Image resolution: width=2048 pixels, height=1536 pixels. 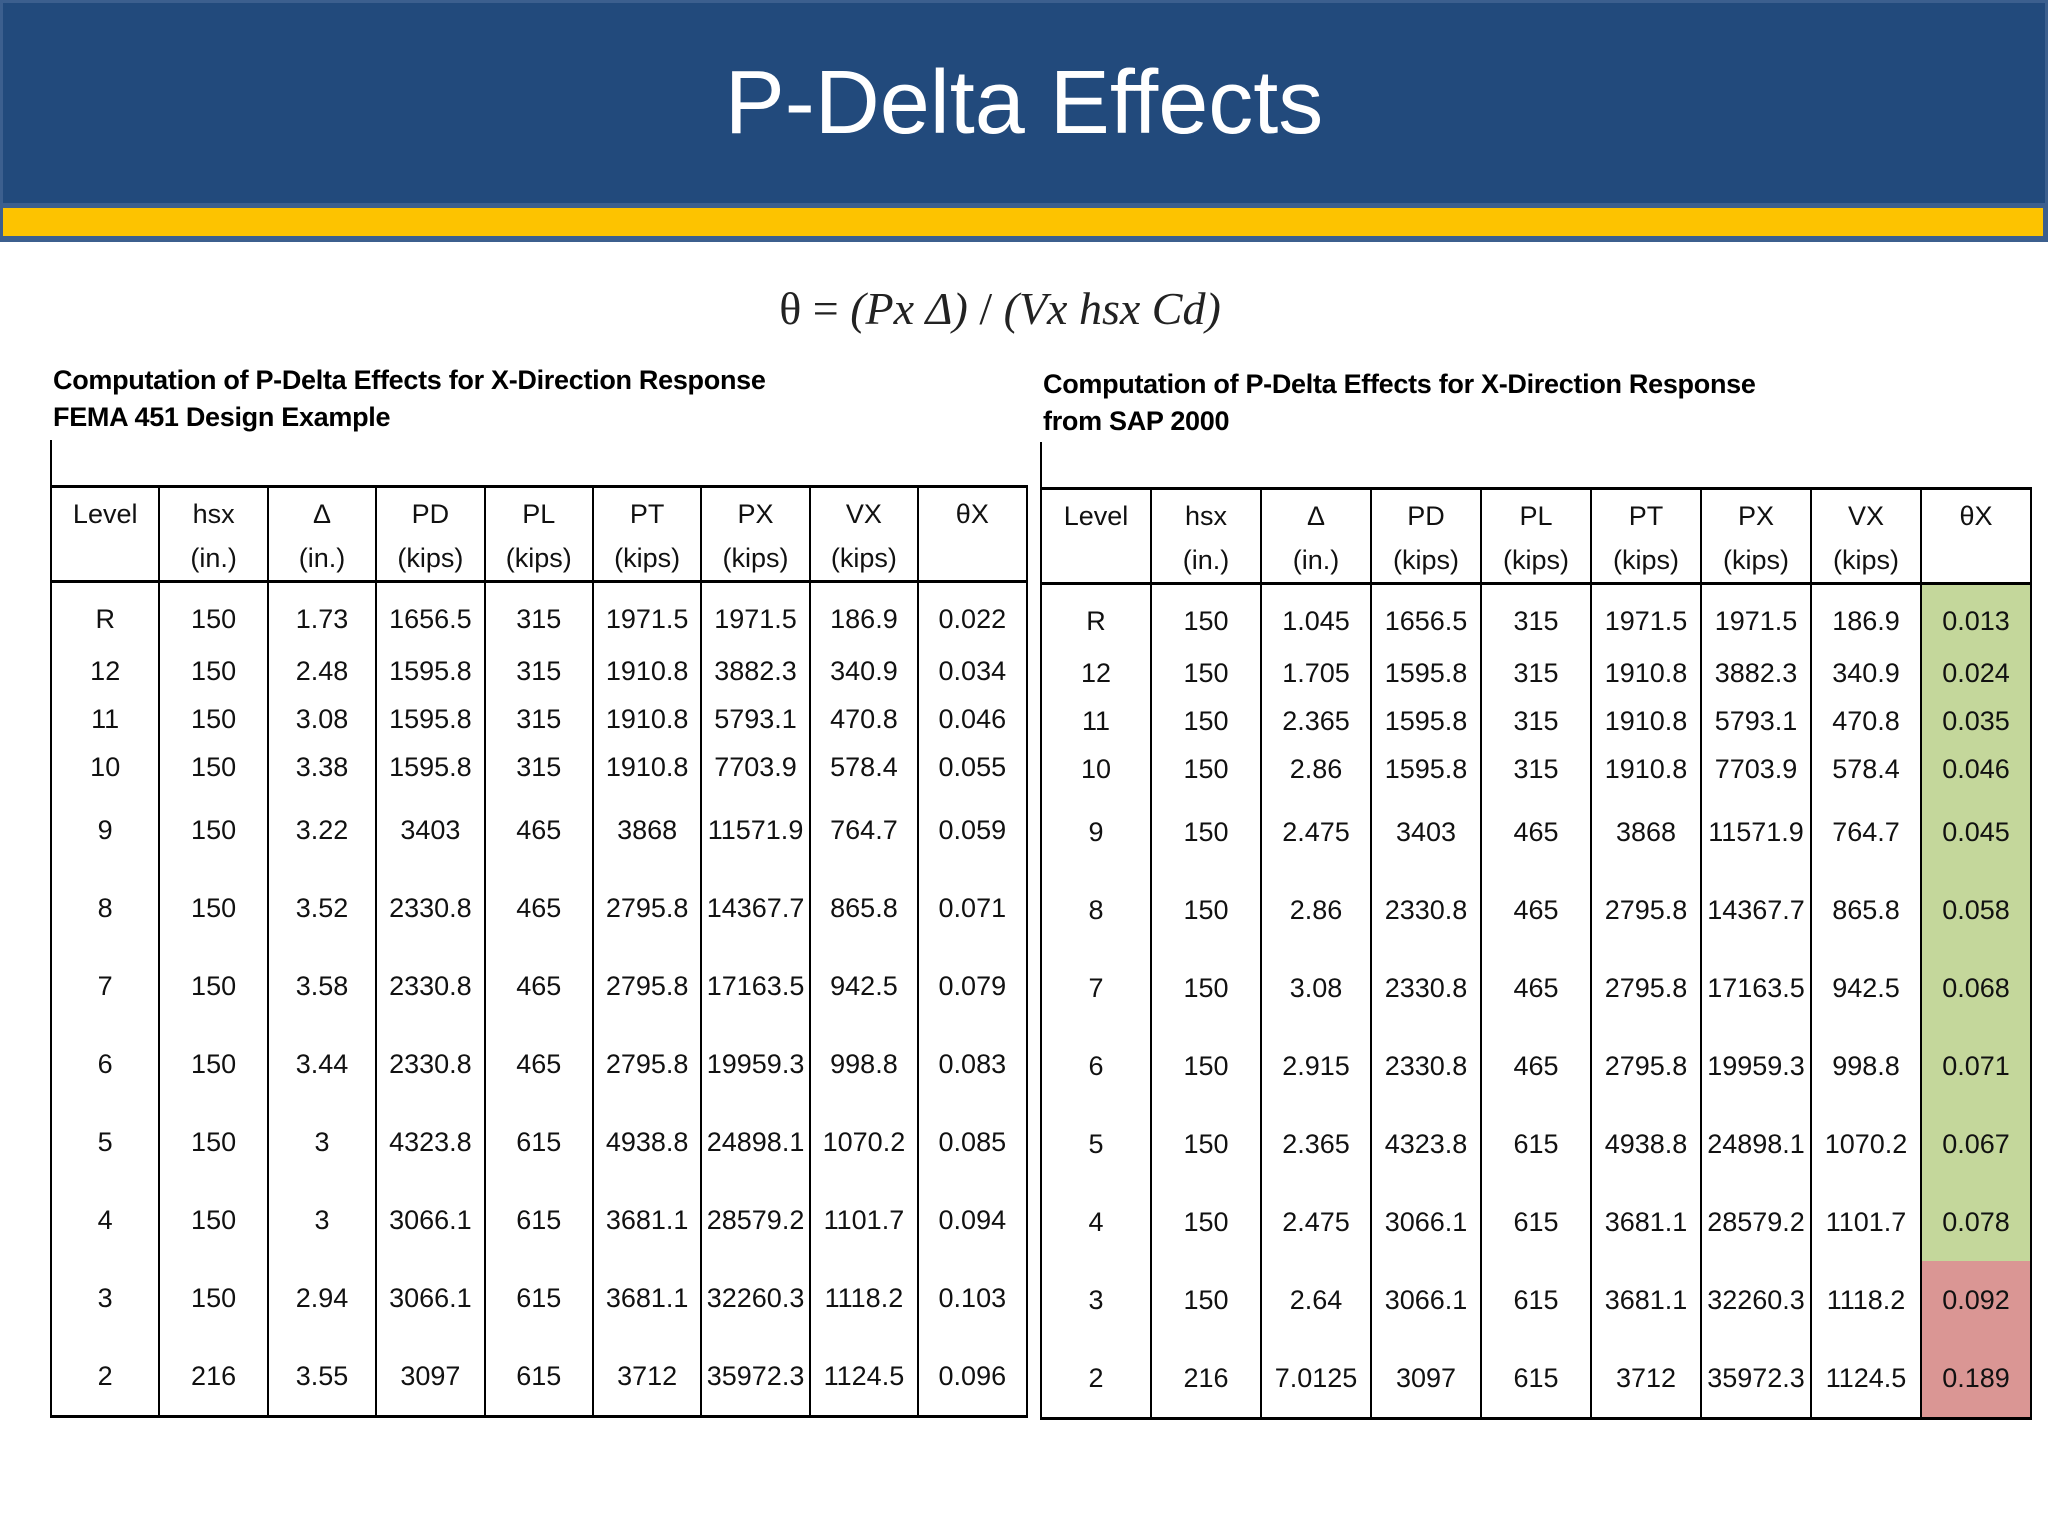 What do you see at coordinates (1756, 910) in the screenshot?
I see `value-cell: 14367.7` at bounding box center [1756, 910].